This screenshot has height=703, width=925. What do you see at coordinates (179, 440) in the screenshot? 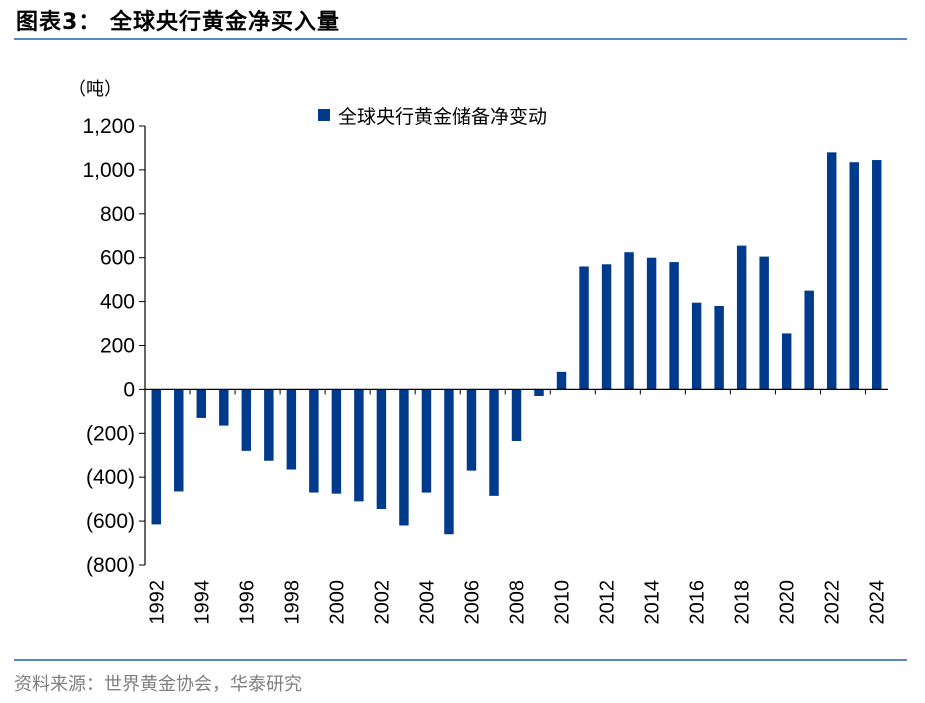
I see `bar-1993` at bounding box center [179, 440].